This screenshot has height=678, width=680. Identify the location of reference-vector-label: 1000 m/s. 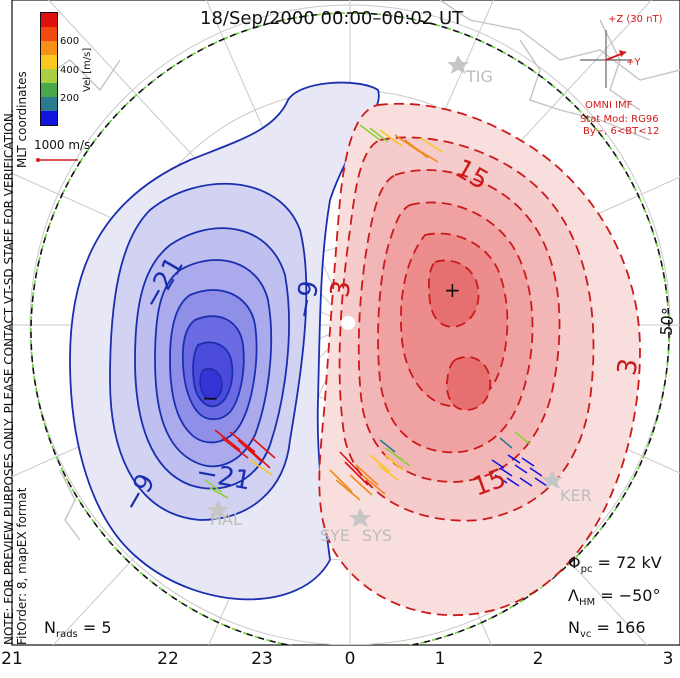
(62, 145).